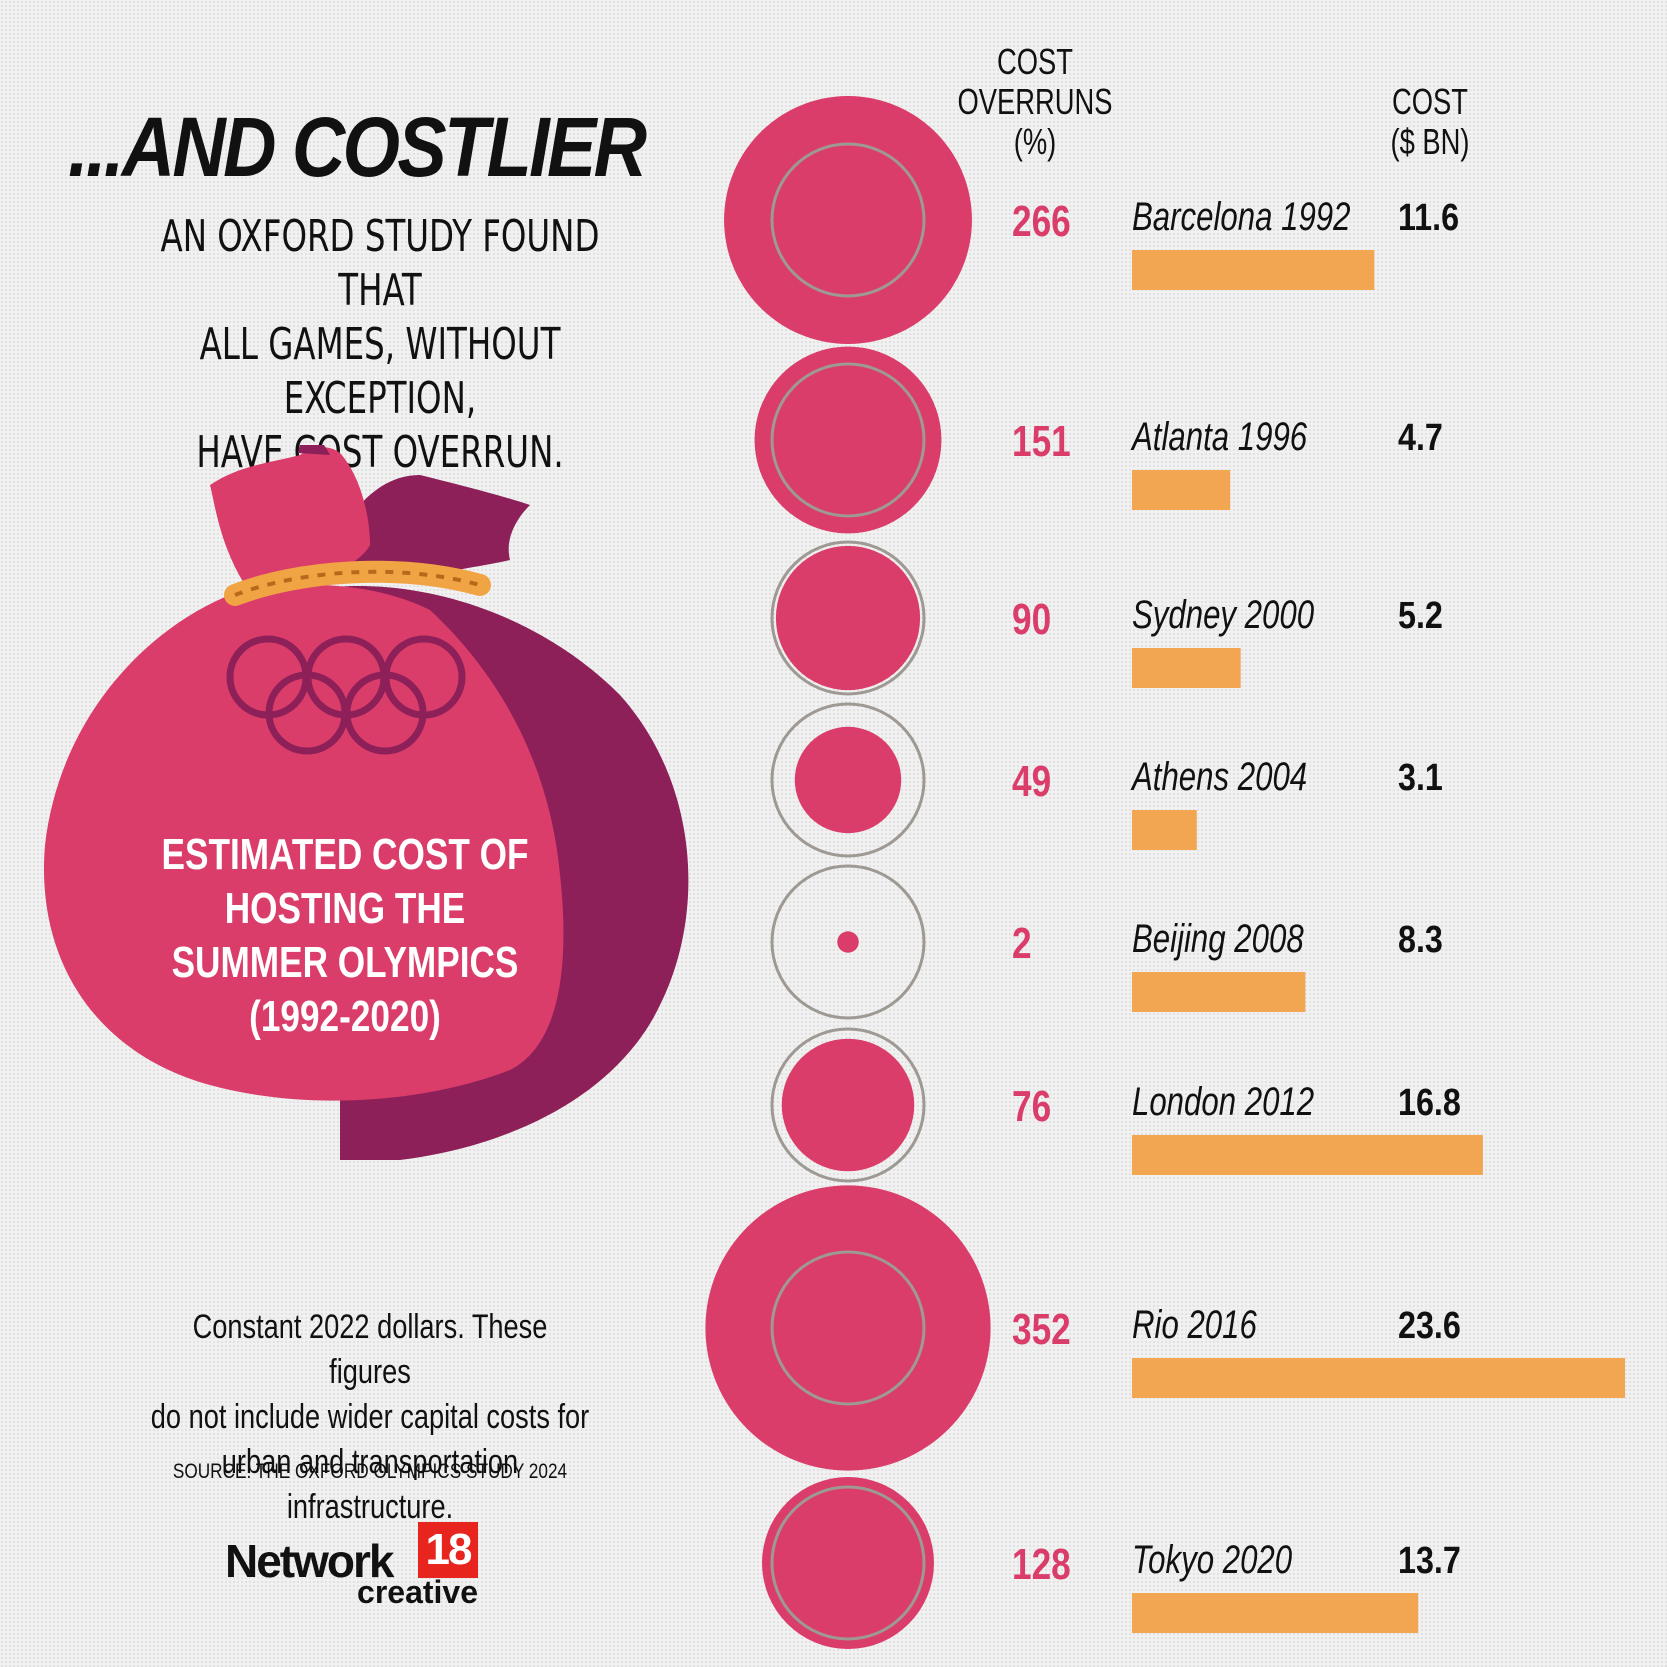 The image size is (1667, 1667). I want to click on city-label: Athens 2004, so click(1218, 776).